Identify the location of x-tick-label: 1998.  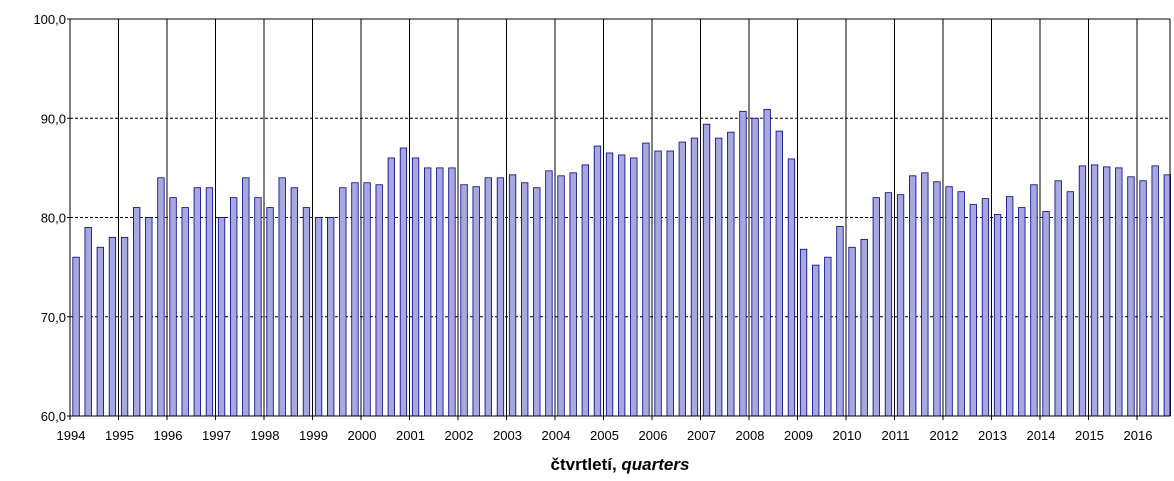
(265, 435).